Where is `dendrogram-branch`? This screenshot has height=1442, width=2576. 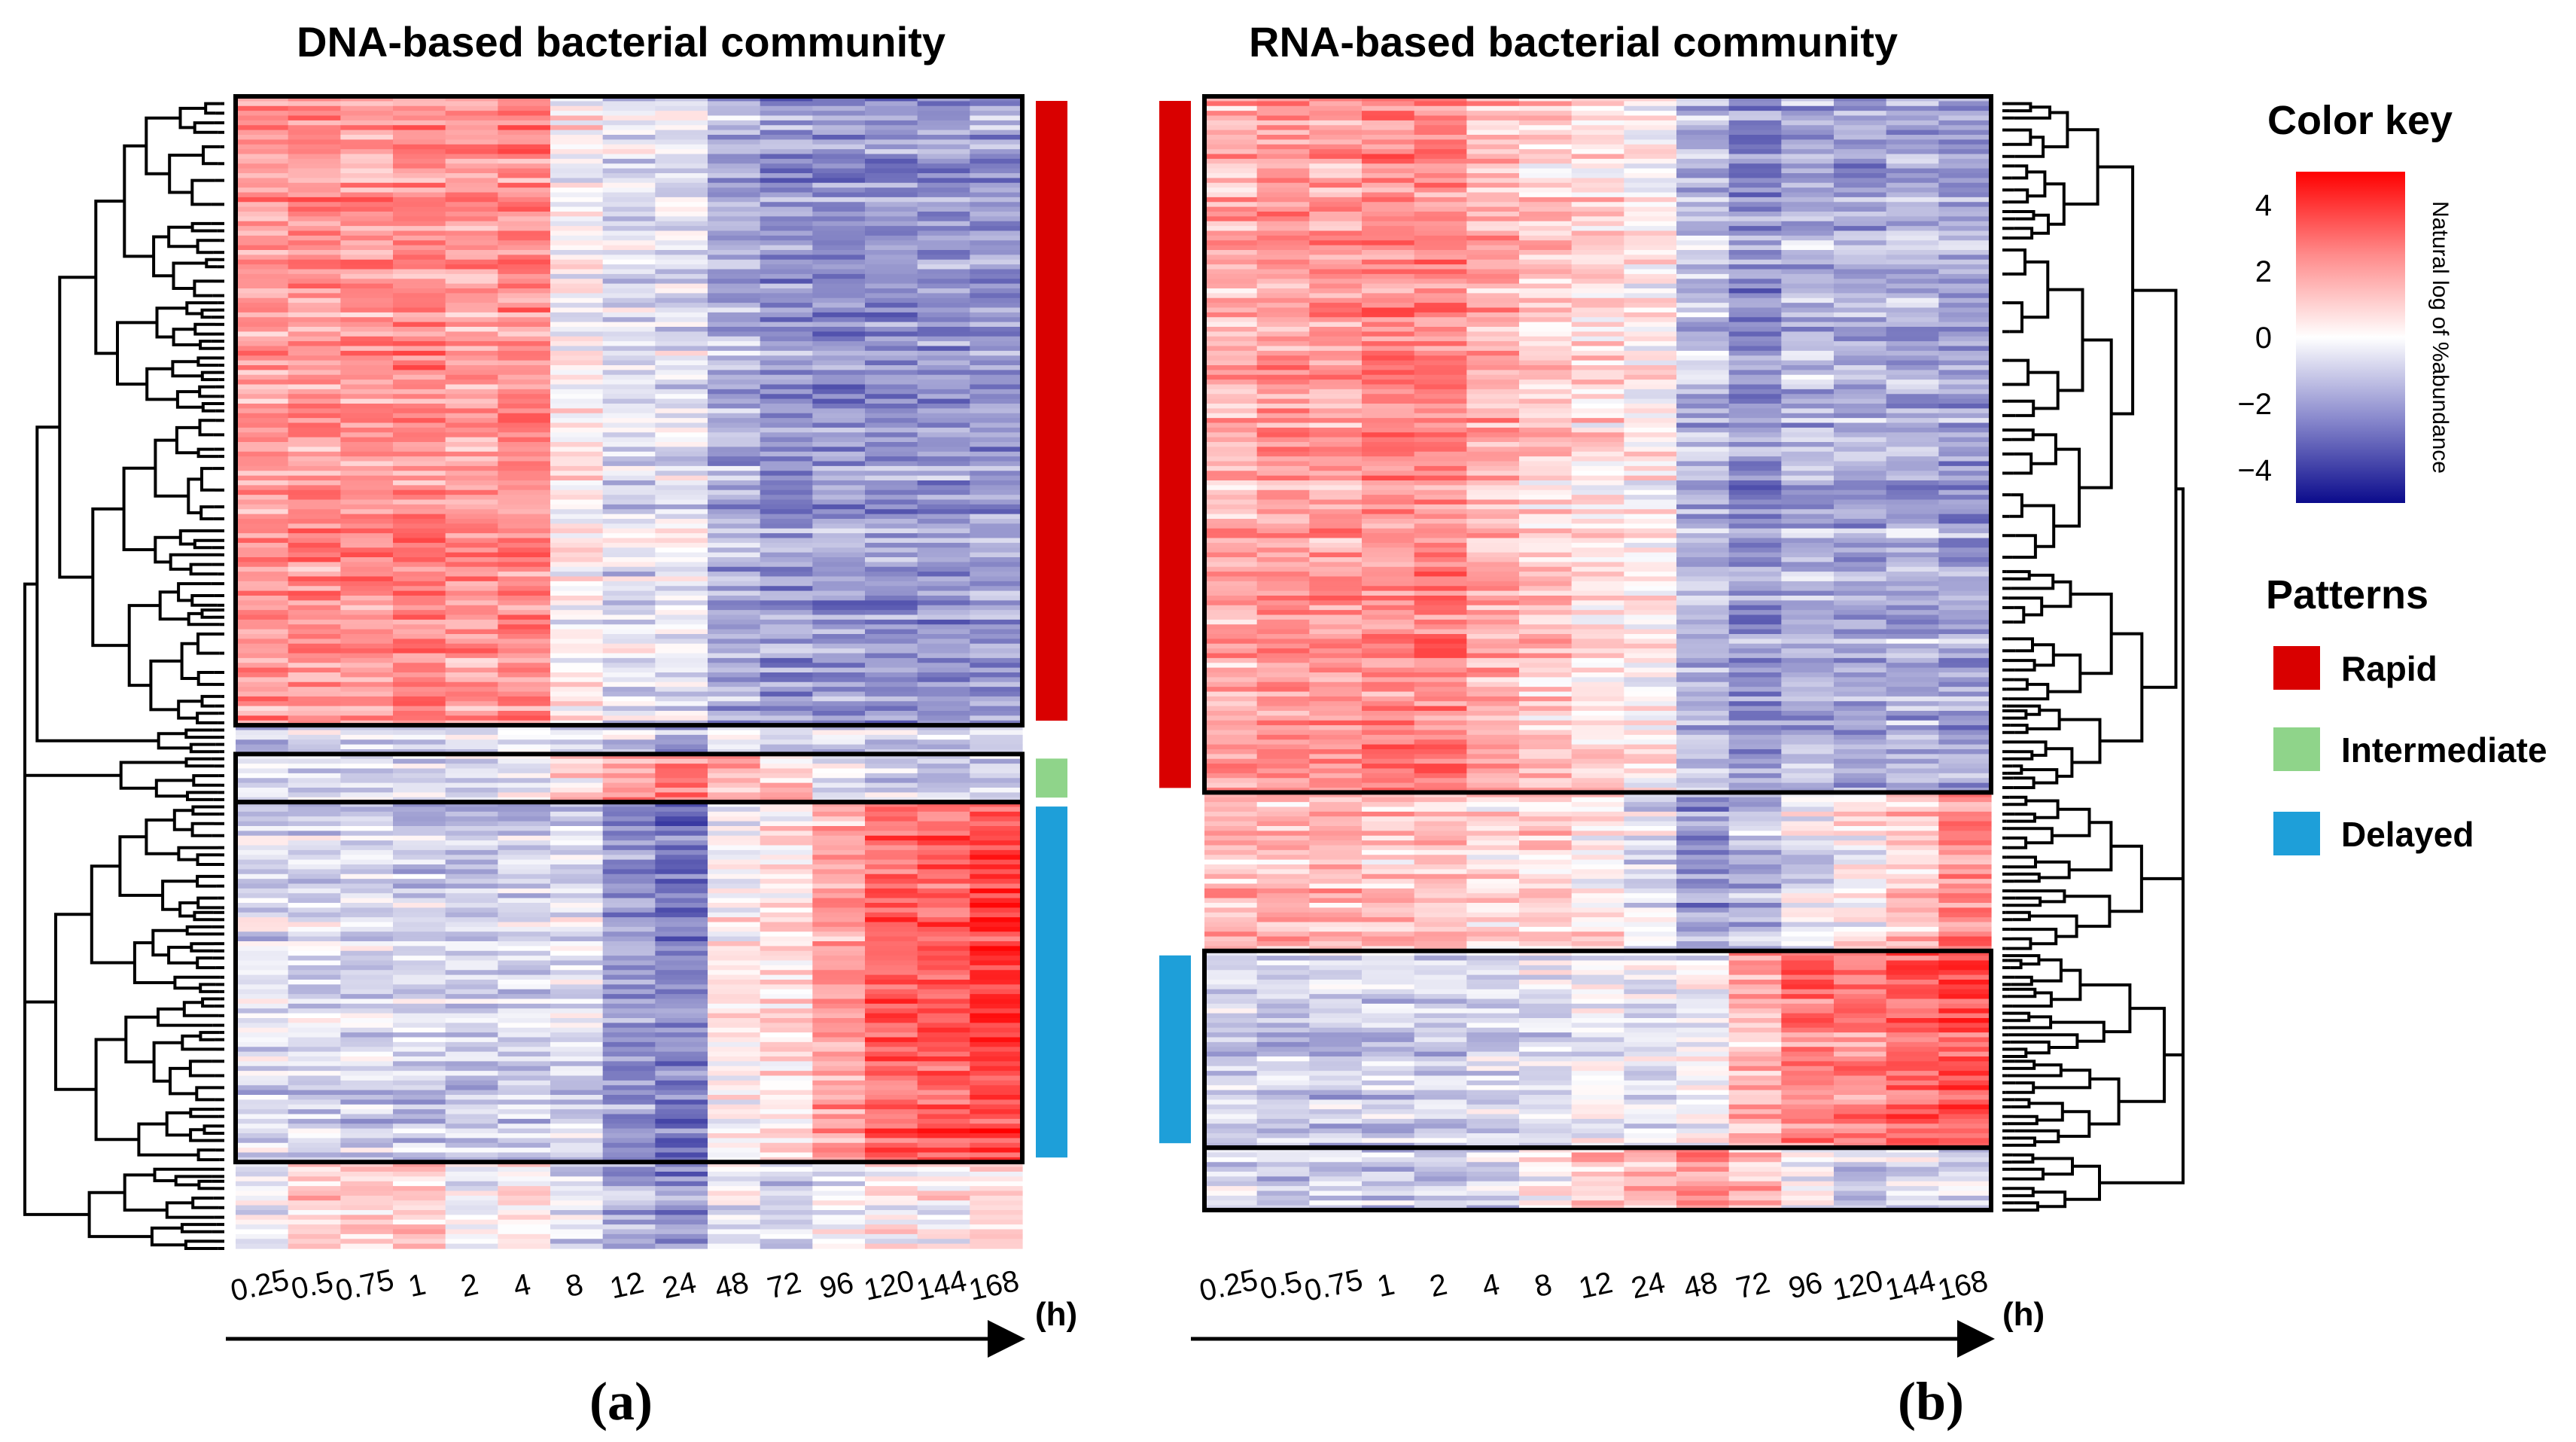
dendrogram-branch is located at coordinates (199, 1228).